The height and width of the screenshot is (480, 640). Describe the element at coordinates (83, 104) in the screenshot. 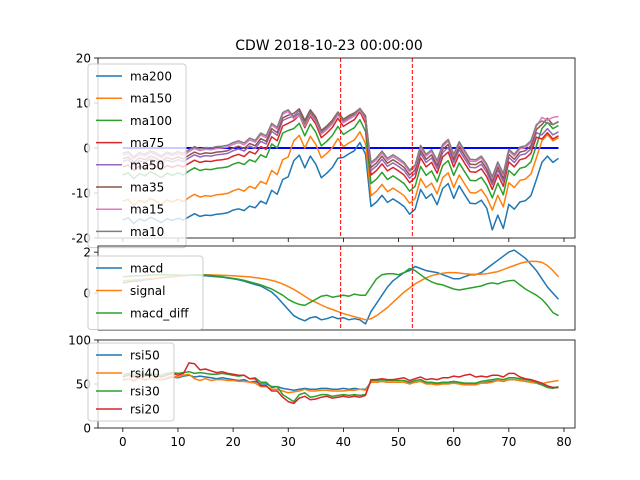

I see `y-tick-label: 10` at that location.